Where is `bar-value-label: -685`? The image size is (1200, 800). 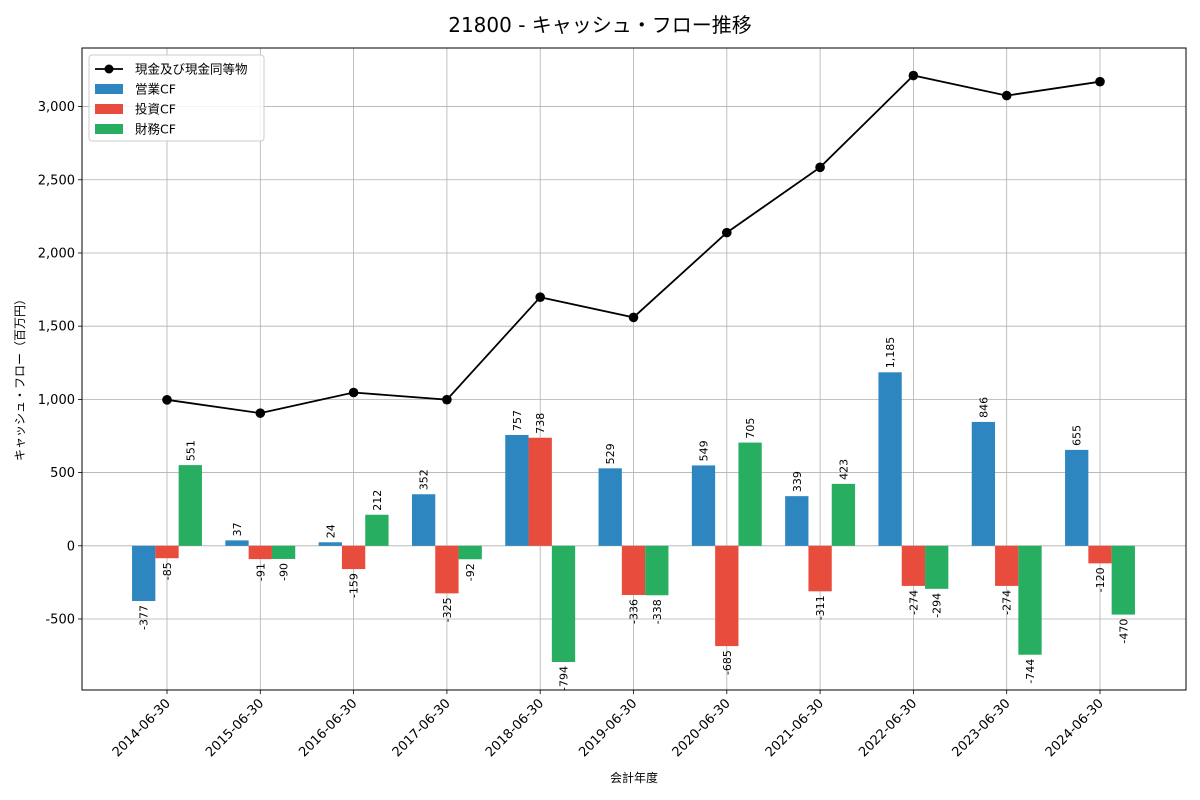 bar-value-label: -685 is located at coordinates (727, 662).